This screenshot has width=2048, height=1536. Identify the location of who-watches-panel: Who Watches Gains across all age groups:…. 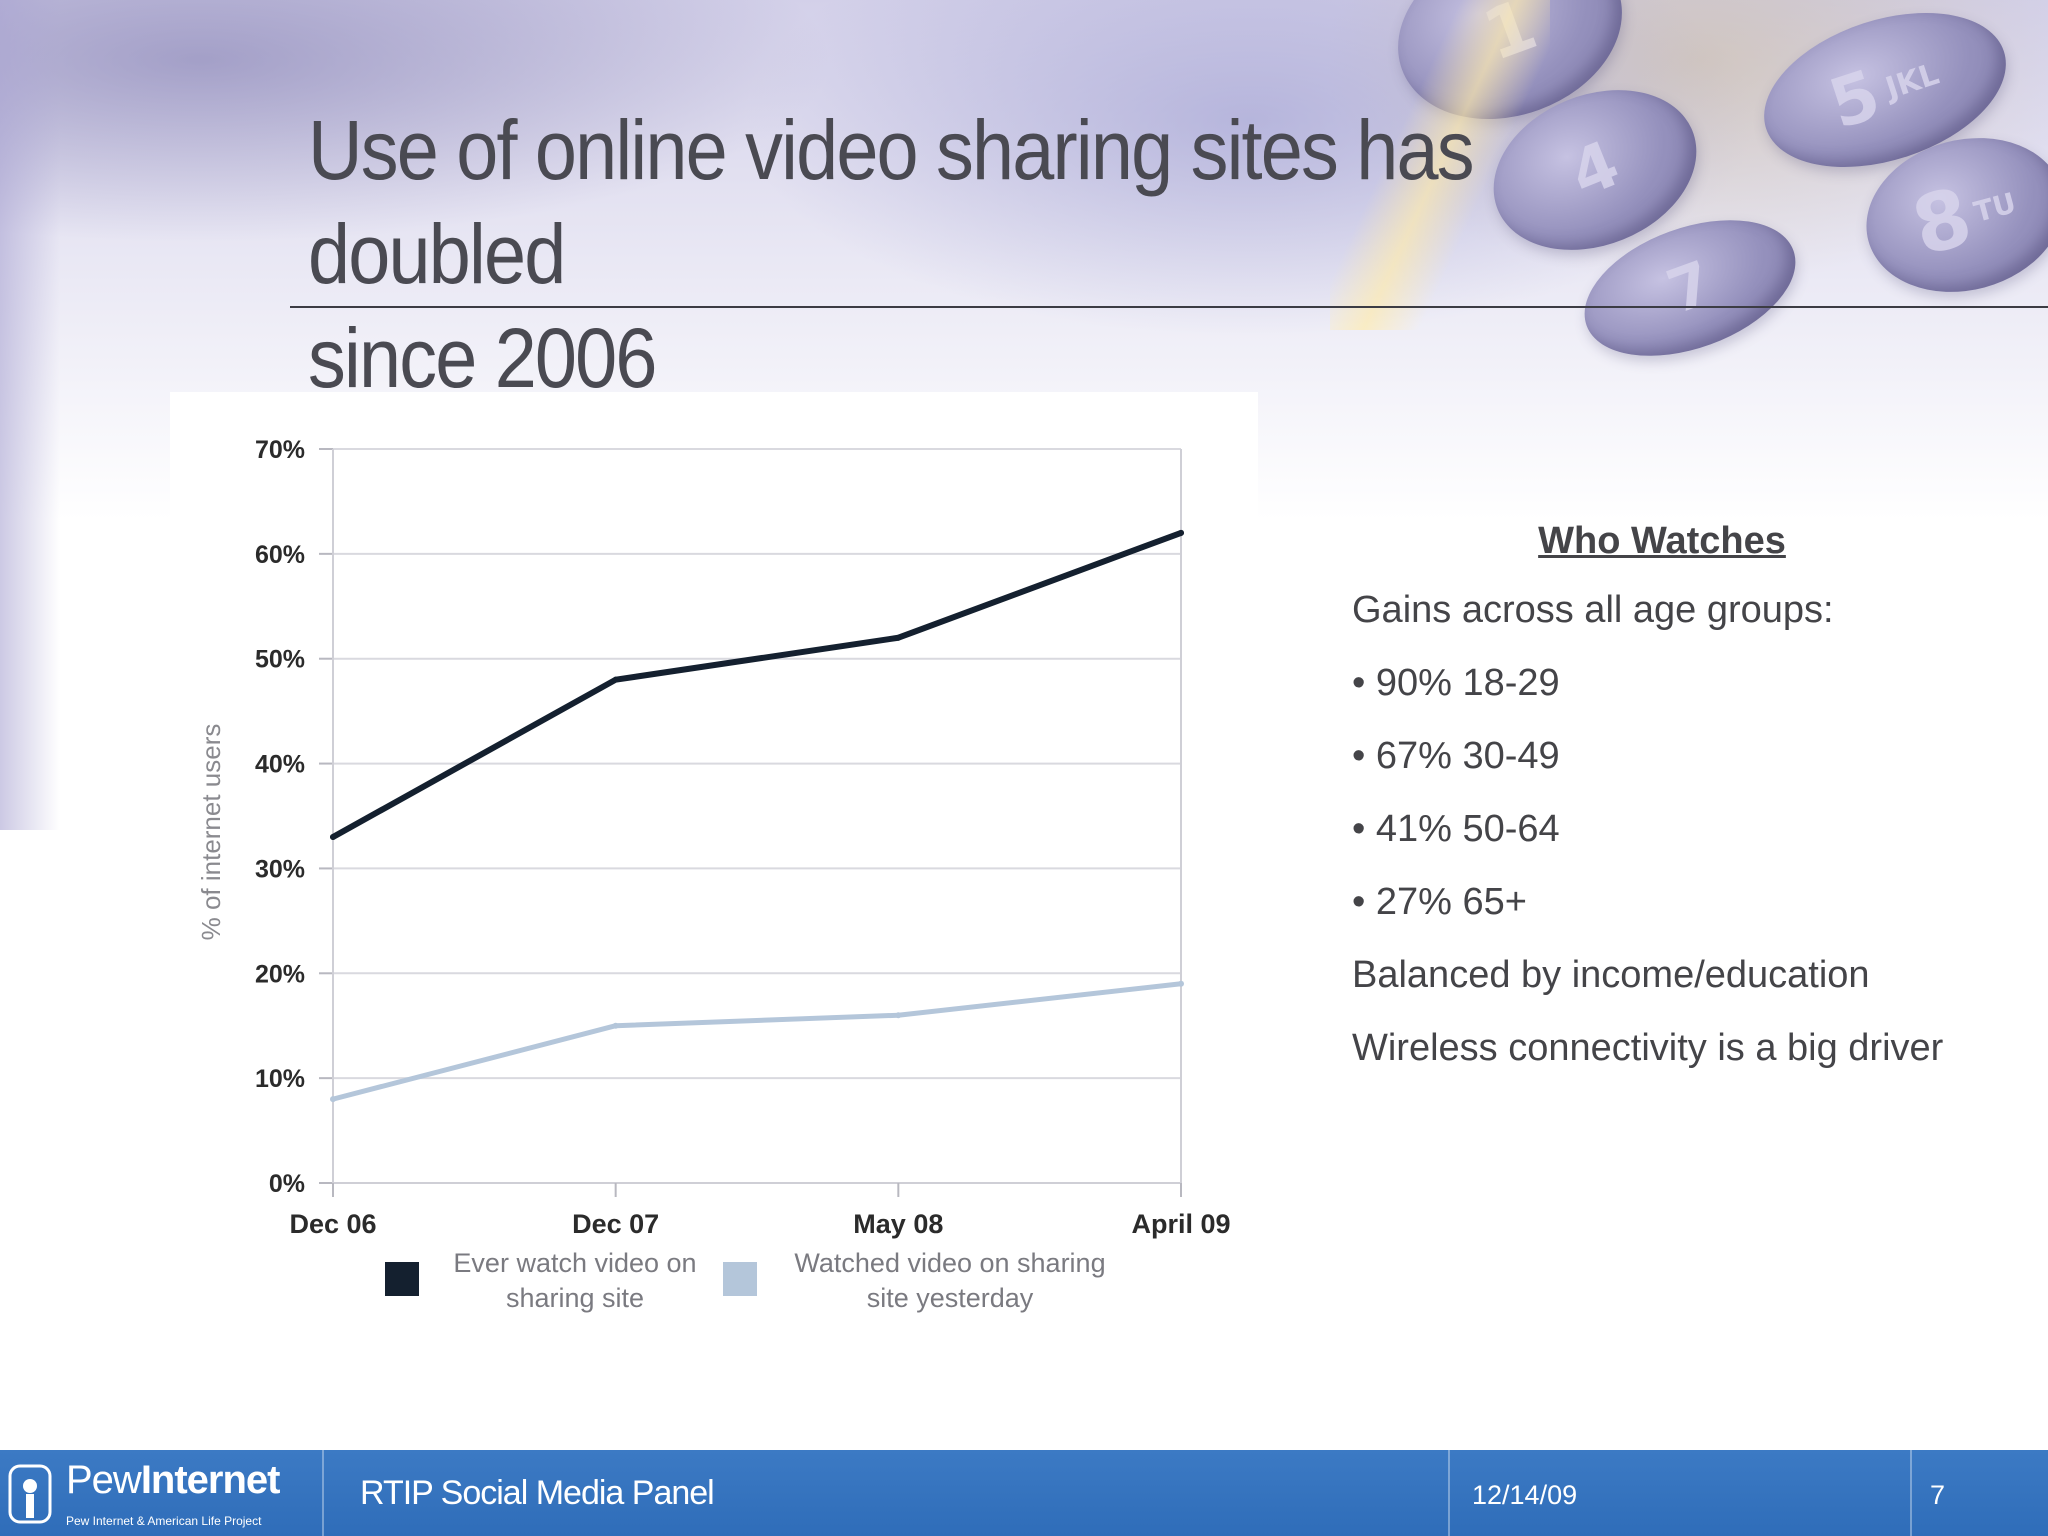
(1682, 809).